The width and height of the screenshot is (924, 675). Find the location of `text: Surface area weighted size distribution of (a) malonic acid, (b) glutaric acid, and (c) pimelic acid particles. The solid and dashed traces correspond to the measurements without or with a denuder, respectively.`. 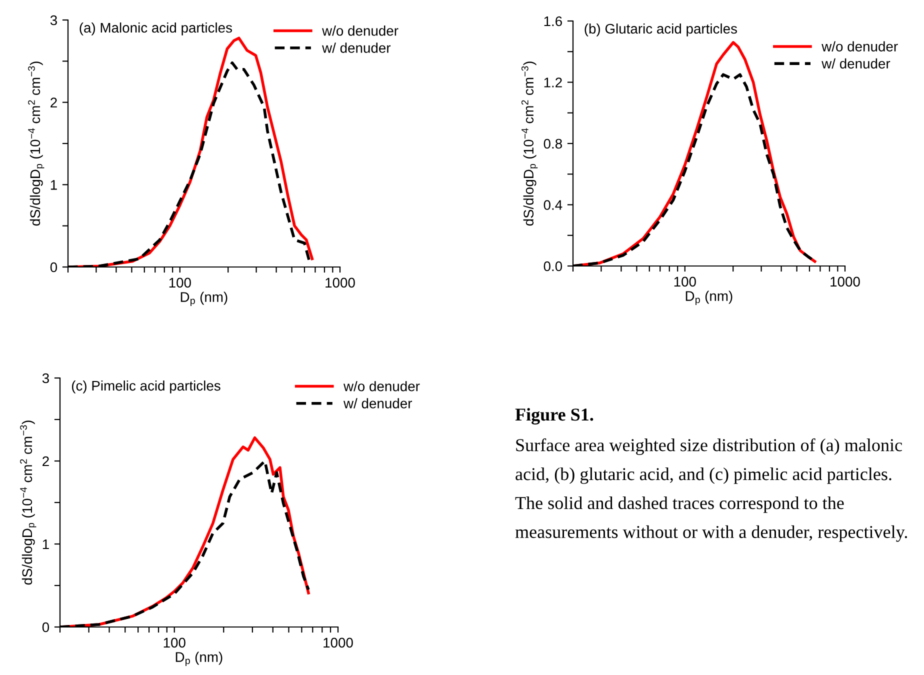

text: Surface area weighted size distribution of (a) malonic acid, (b) glutaric acid, and (c) pimelic acid particles. The solid and dashed traces correspond to the measurements without or with a denuder, respectively. is located at coordinates (711, 490).